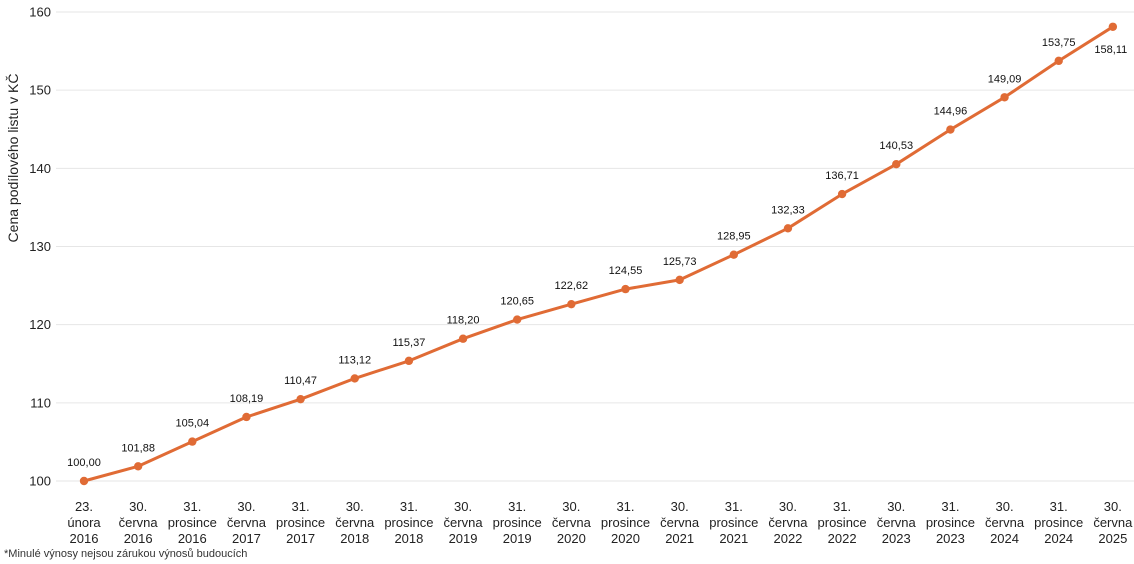 Image resolution: width=1134 pixels, height=564 pixels. I want to click on data-label: 140,53, so click(896, 146).